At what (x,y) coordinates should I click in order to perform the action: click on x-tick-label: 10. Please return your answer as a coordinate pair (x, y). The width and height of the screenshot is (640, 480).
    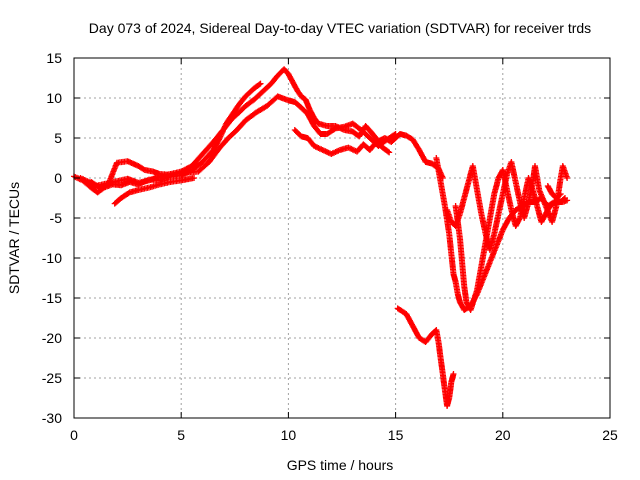
    Looking at the image, I should click on (289, 435).